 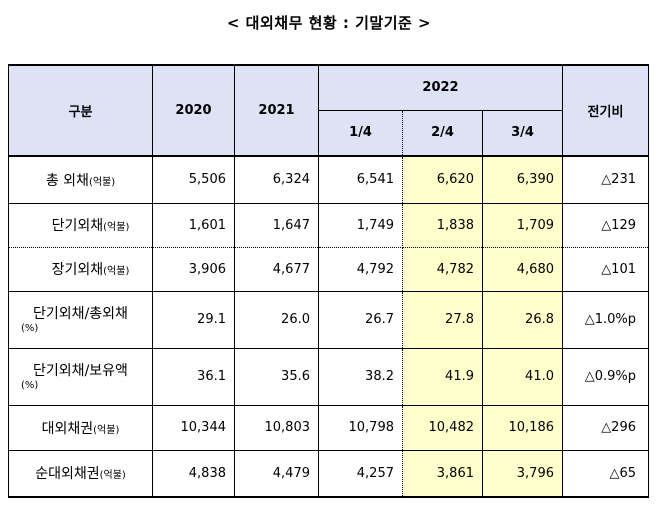 I want to click on cell-q2: 3,861, so click(x=442, y=474).